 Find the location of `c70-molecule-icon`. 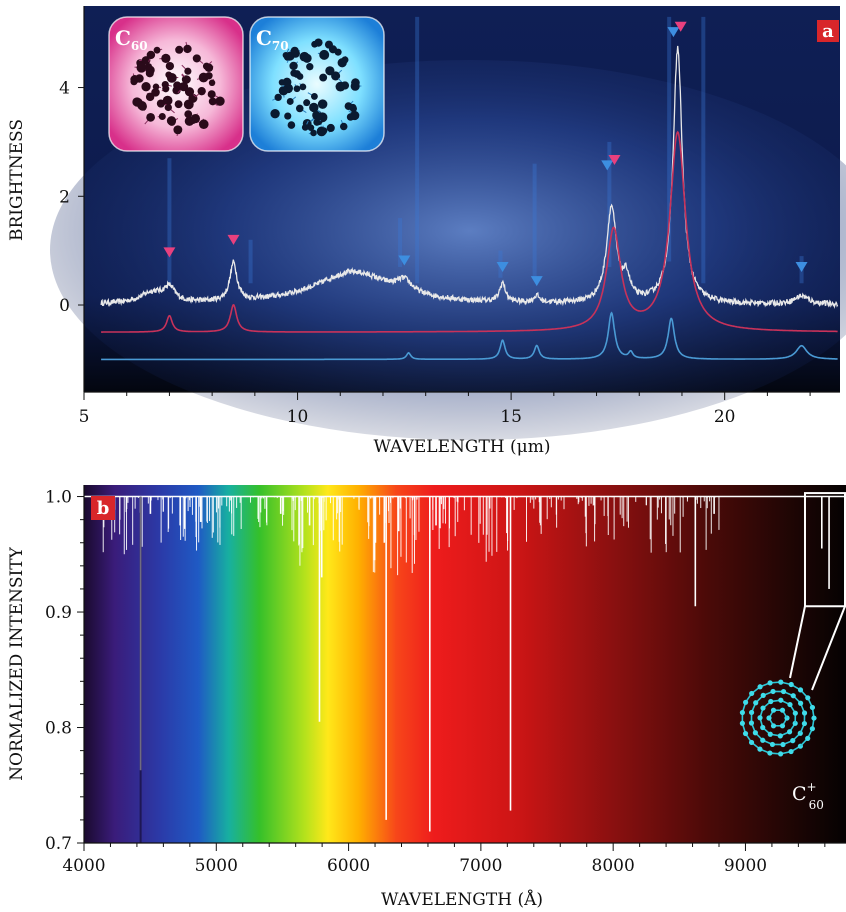

c70-molecule-icon is located at coordinates (316, 87).